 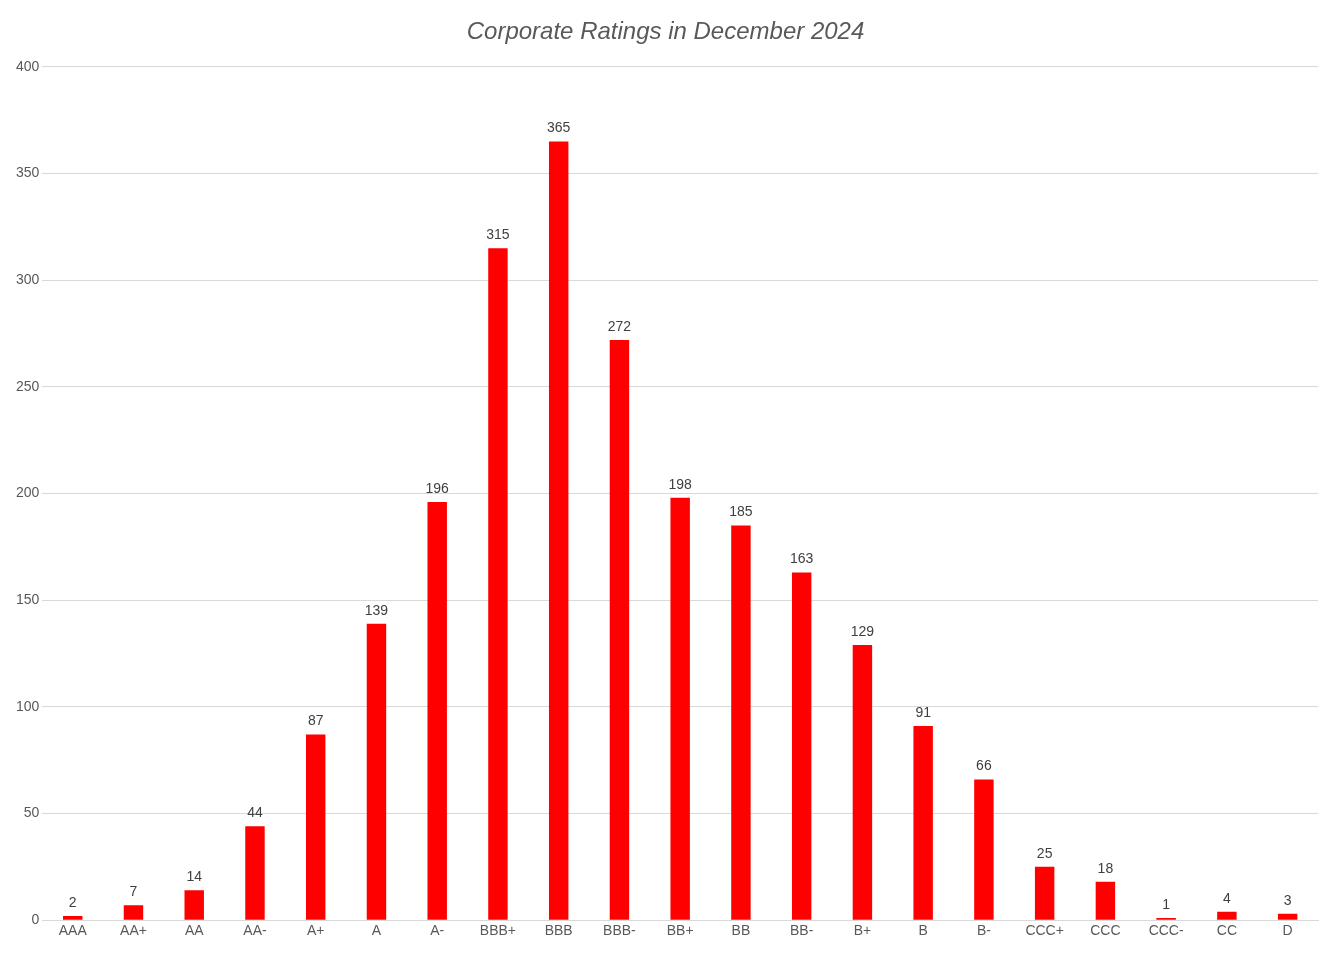 I want to click on x-tick-label: BBB, so click(x=558, y=930).